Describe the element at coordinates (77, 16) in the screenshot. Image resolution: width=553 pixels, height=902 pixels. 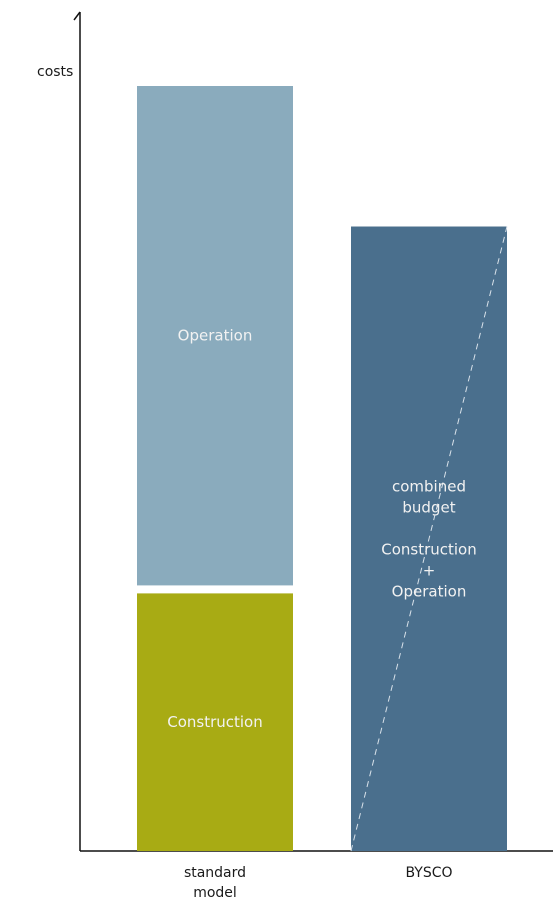
I see `y-axis-tip` at that location.